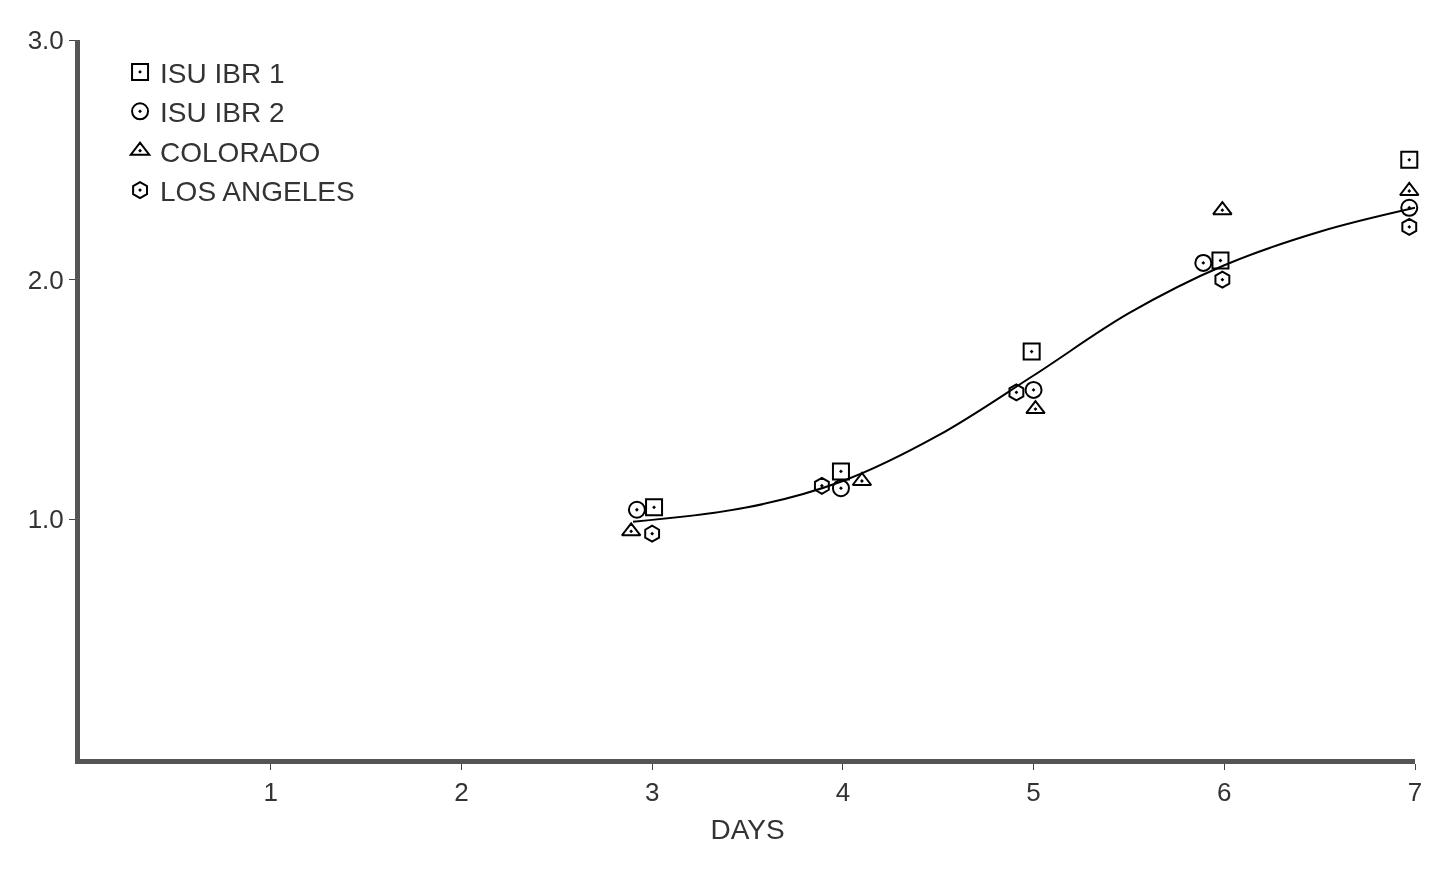 Image resolution: width=1455 pixels, height=869 pixels. What do you see at coordinates (1033, 792) in the screenshot?
I see `x-tick-label: 5` at bounding box center [1033, 792].